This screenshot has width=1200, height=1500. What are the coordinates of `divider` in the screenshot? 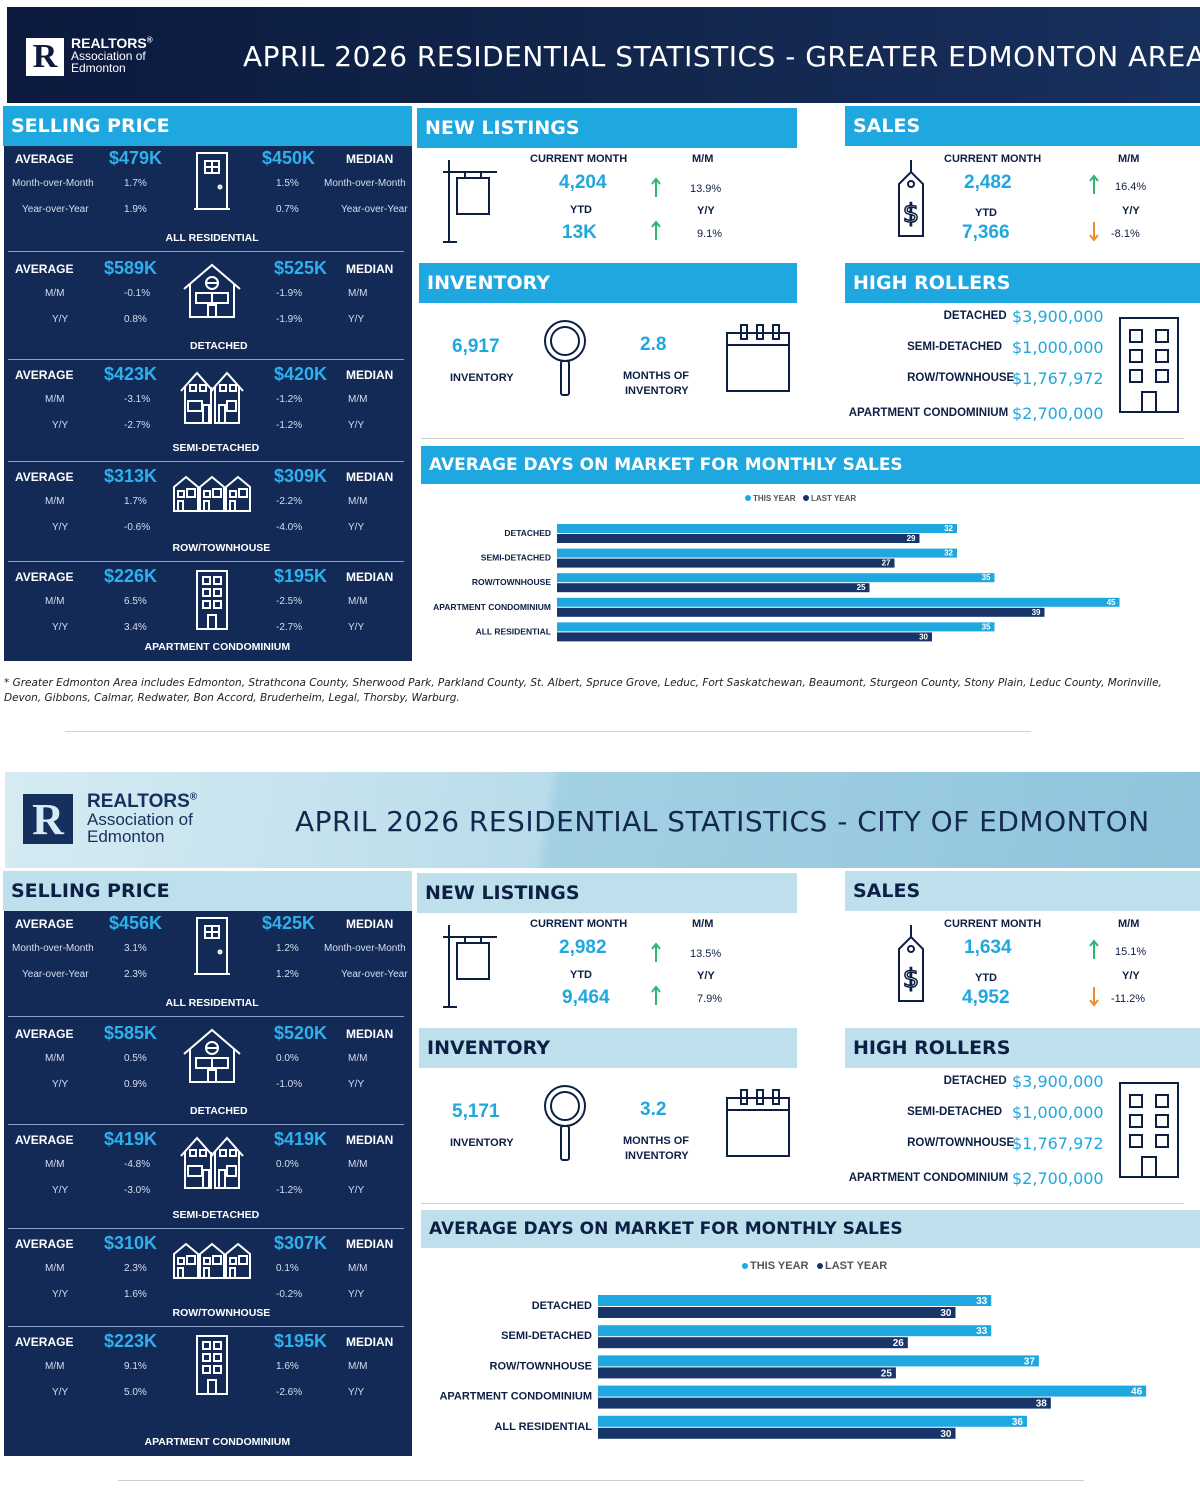 It's located at (802, 438).